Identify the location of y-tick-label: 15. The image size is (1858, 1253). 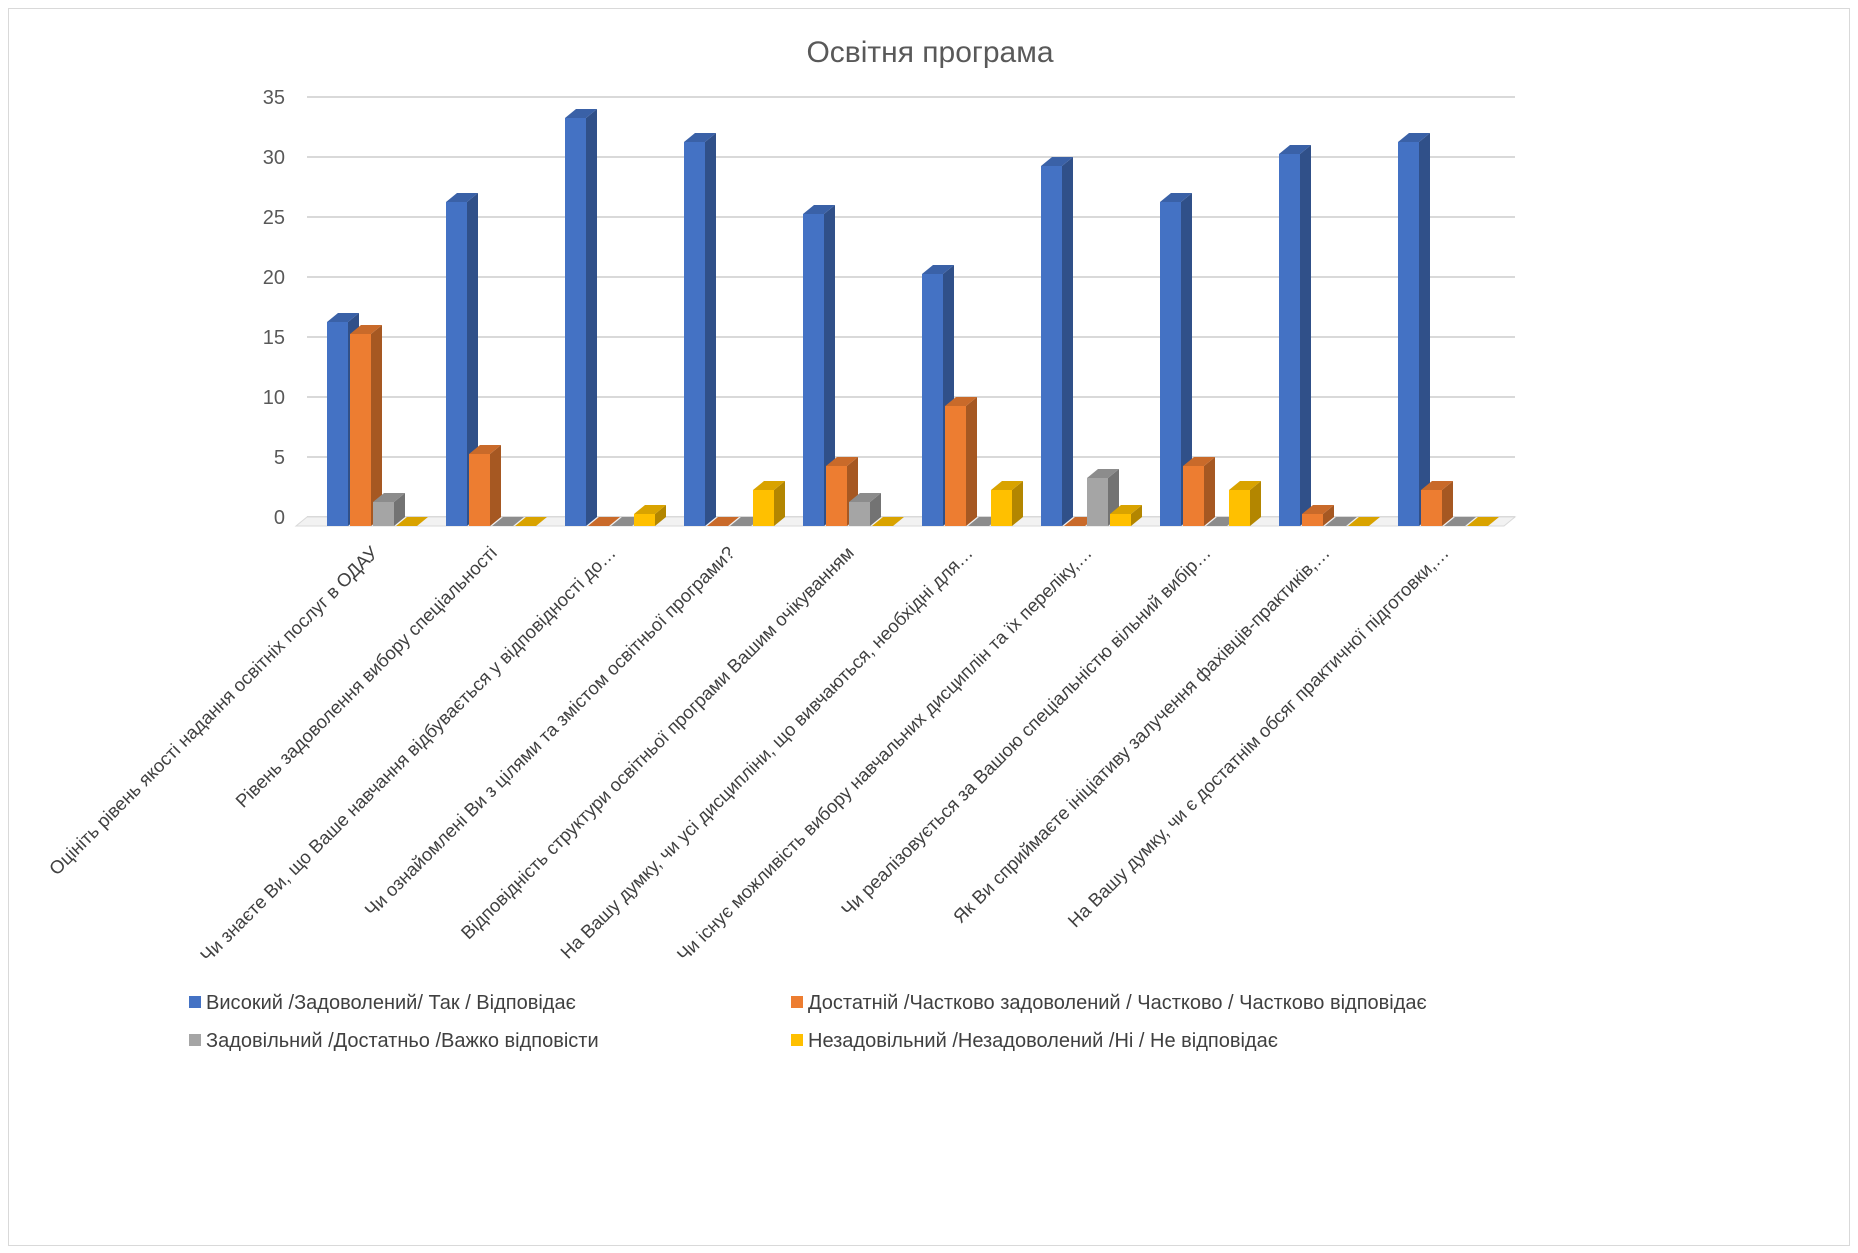
(274, 338).